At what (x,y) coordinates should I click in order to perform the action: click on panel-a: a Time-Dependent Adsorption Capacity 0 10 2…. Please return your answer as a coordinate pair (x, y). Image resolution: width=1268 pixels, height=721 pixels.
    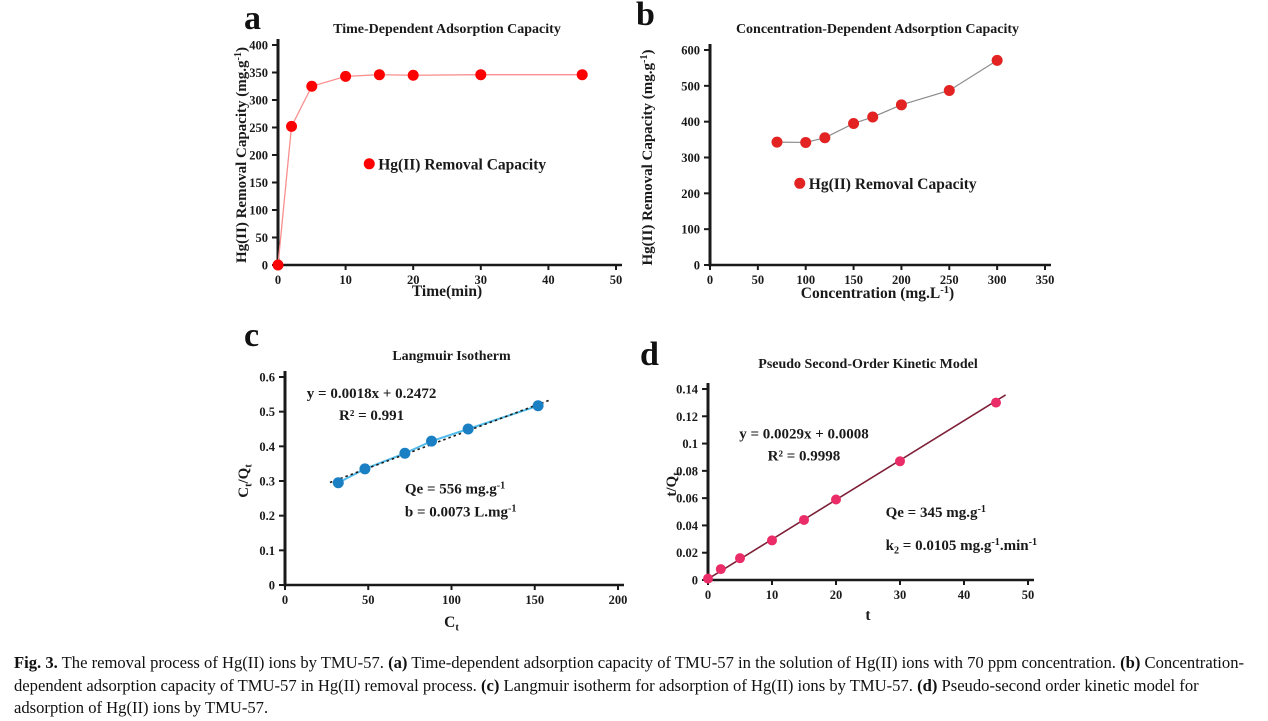
    Looking at the image, I should click on (430, 155).